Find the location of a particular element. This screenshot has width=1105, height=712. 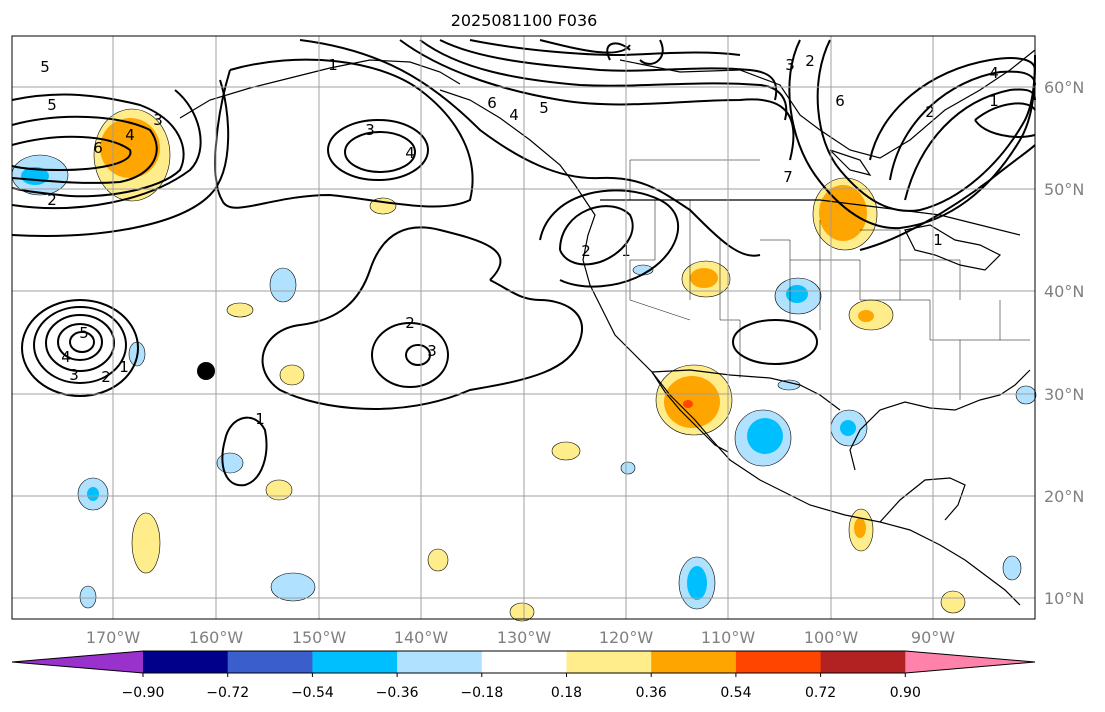

colorbar-tick-label: 0.54 is located at coordinates (735, 693).